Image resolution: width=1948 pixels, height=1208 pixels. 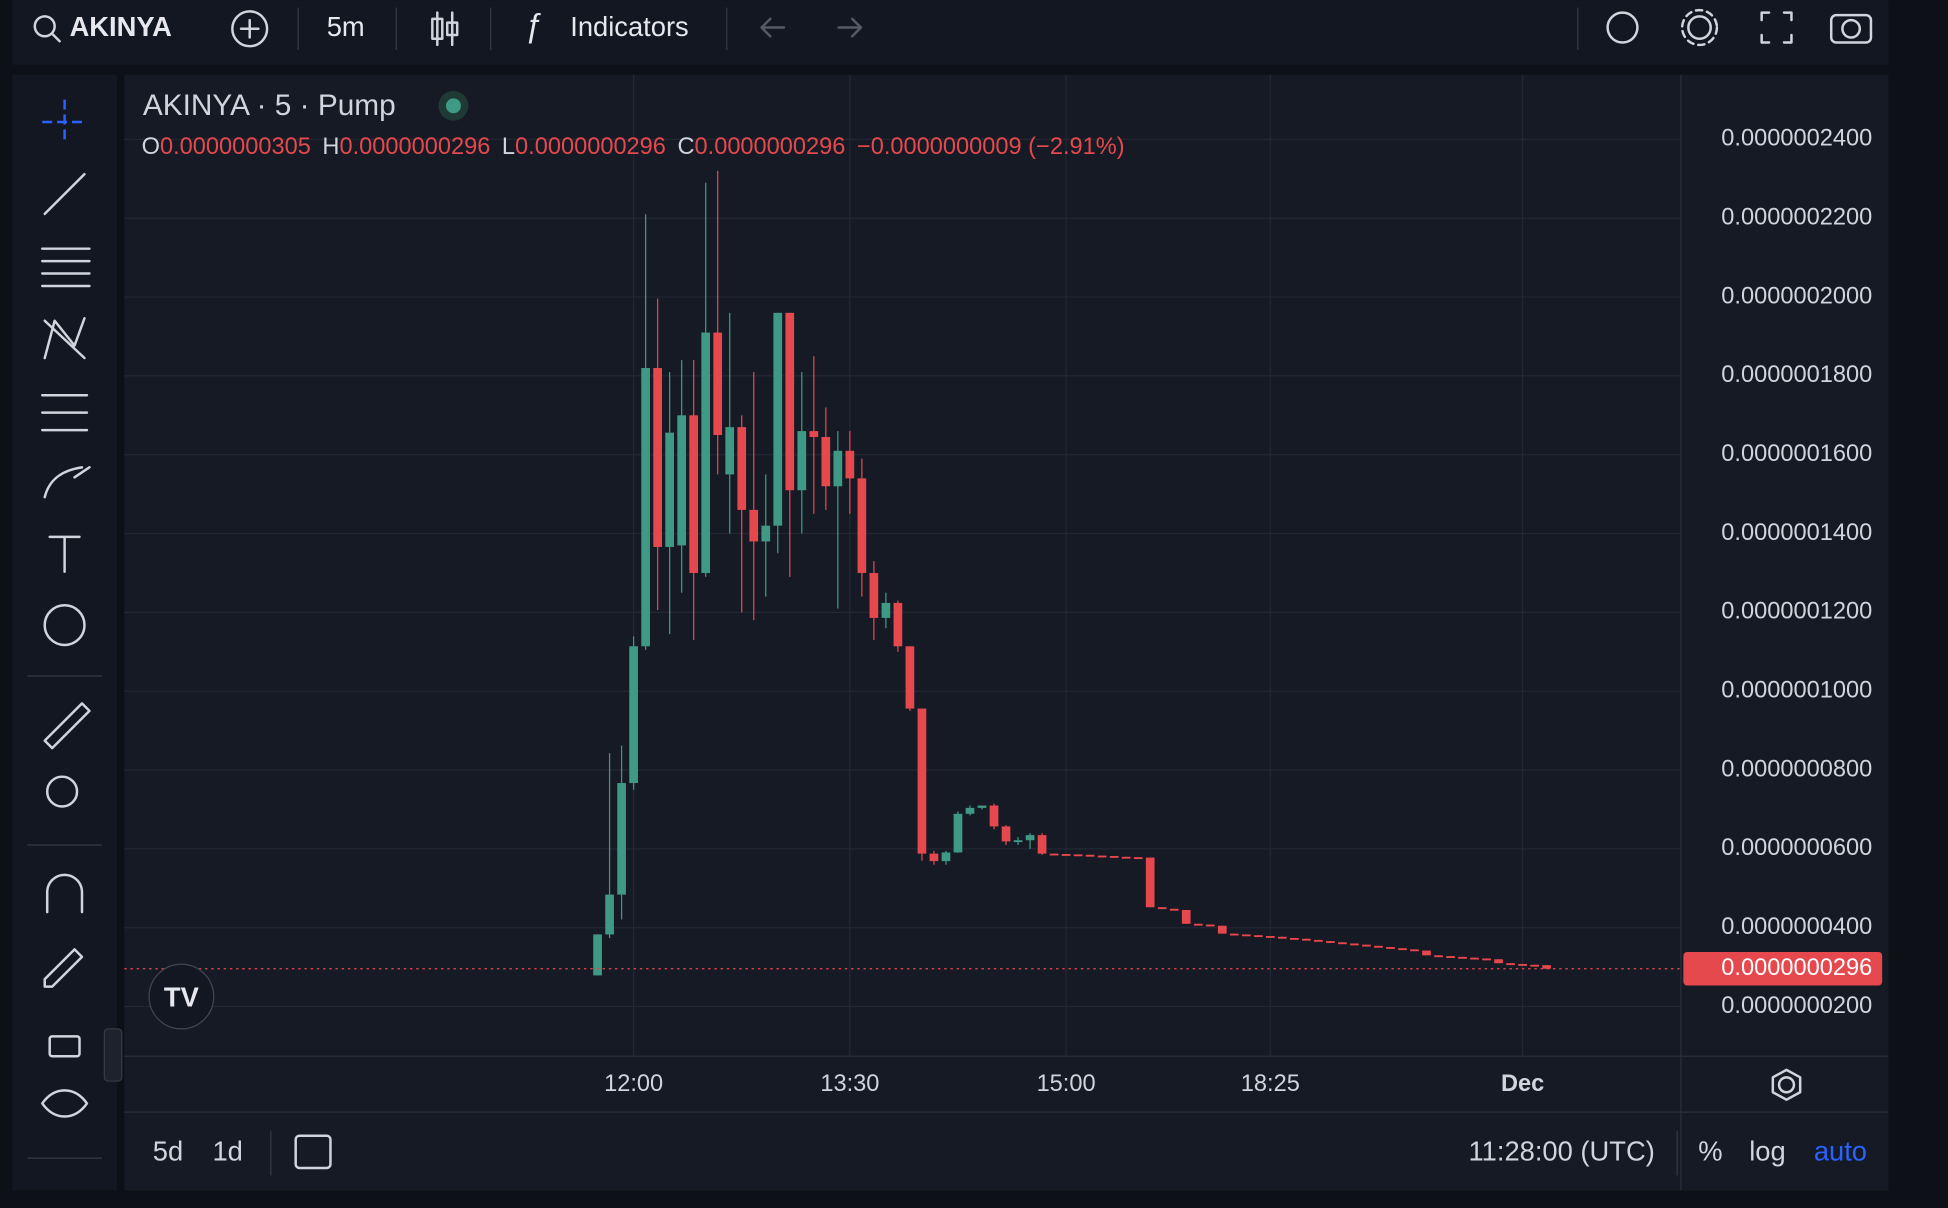 I want to click on percent-button: %, so click(x=1710, y=1150).